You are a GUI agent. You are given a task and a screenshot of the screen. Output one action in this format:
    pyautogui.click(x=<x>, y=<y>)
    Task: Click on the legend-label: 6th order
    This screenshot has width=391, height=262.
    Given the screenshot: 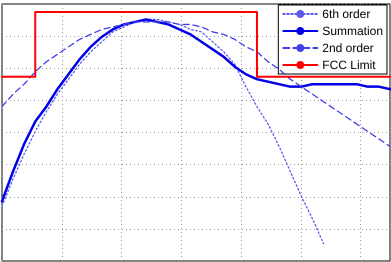 What is the action you would take?
    pyautogui.click(x=346, y=14)
    